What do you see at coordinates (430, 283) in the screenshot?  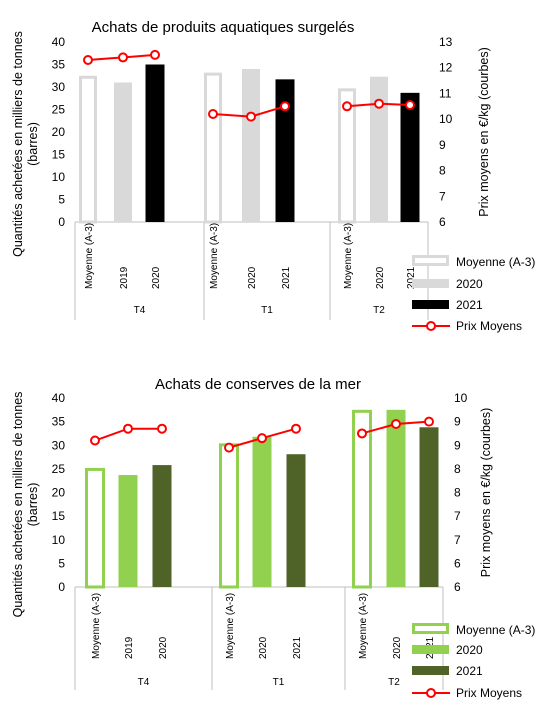 I see `legend-swatch-mid` at bounding box center [430, 283].